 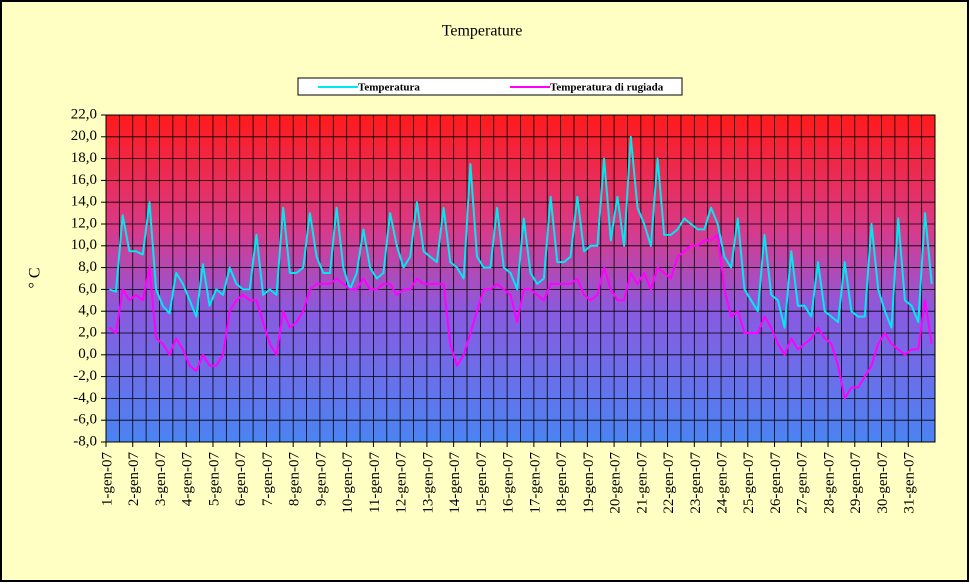 I want to click on x-tick-label: 22-gen-07, so click(x=669, y=483).